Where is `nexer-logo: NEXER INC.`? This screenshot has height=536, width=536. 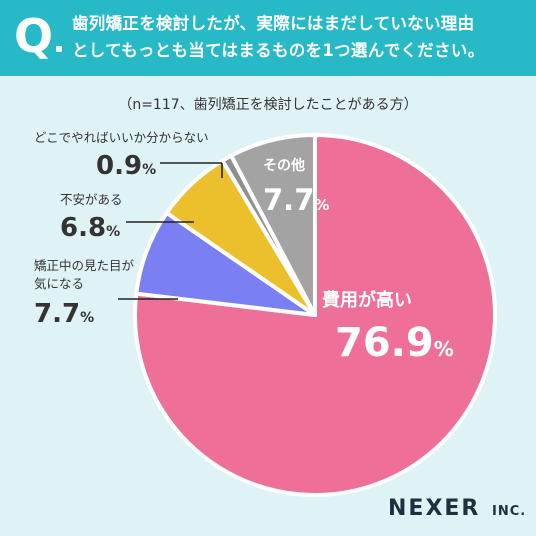
nexer-logo: NEXER INC. is located at coordinates (457, 508).